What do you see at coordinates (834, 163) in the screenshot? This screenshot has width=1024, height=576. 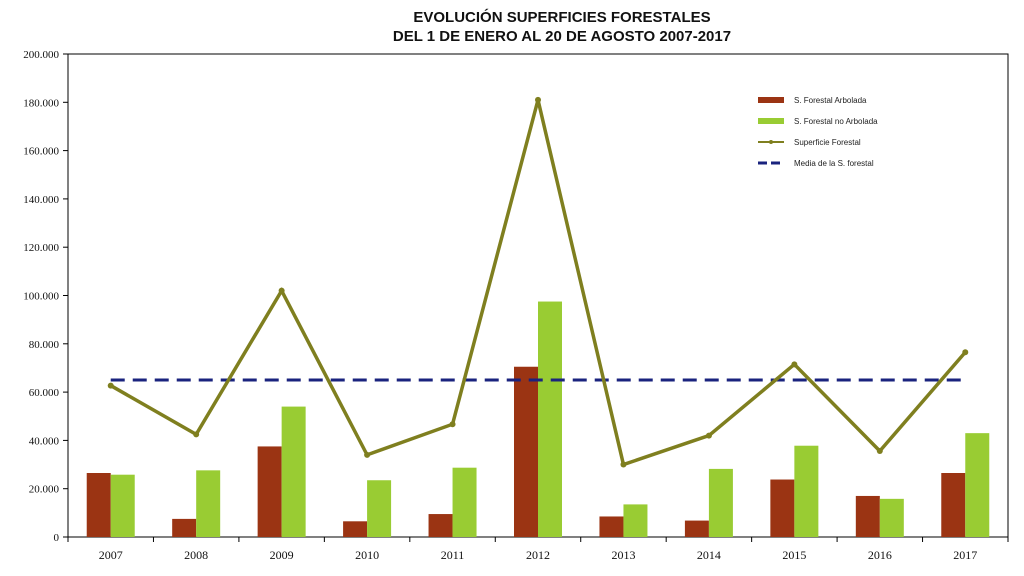 I see `legend-label: Media de la S. forestal` at bounding box center [834, 163].